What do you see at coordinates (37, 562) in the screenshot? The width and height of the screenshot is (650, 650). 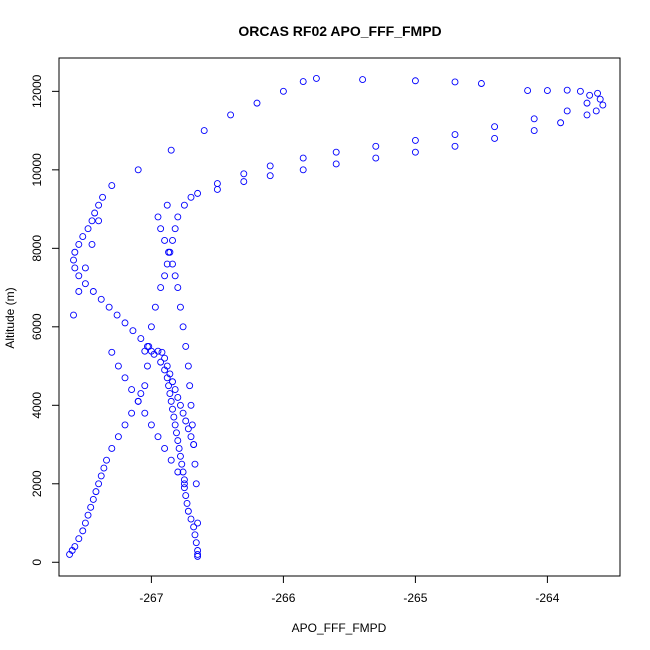 I see `y-tick-label: 0` at bounding box center [37, 562].